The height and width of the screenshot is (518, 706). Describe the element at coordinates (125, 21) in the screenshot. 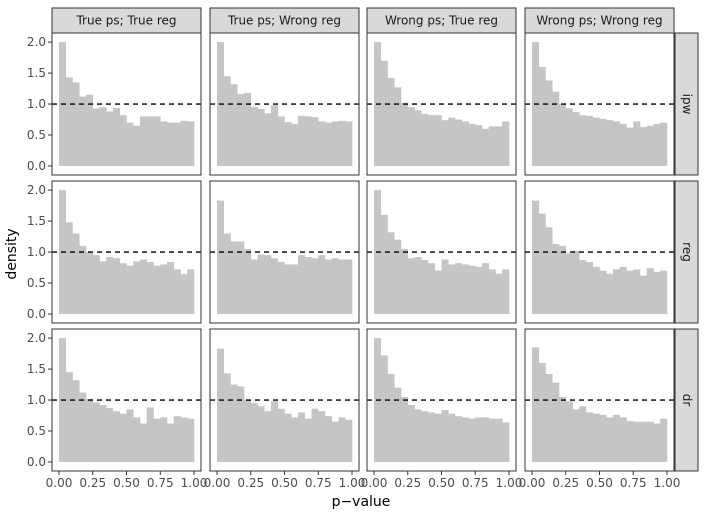

I see `column-strip-label: True ps; True reg` at that location.